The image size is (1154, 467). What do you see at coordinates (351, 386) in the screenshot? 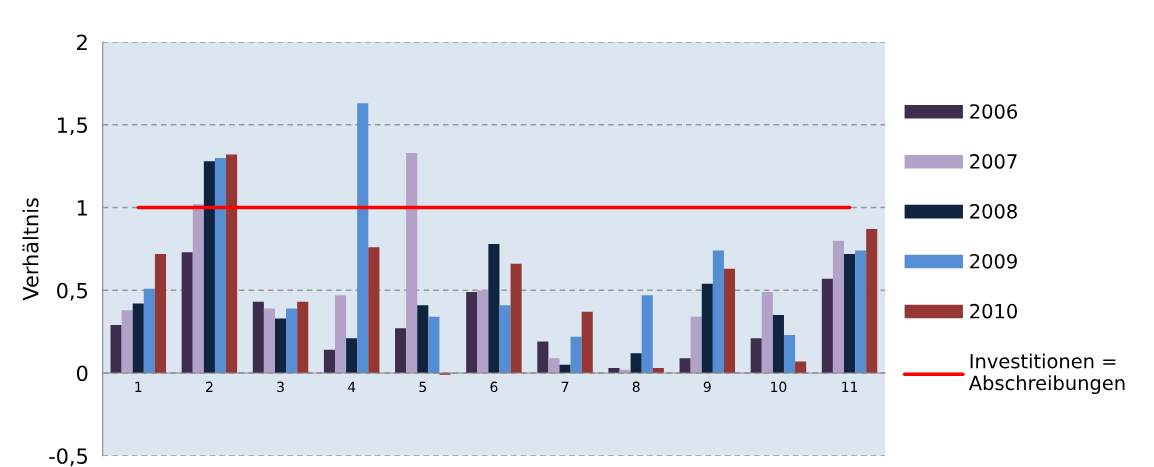
I see `x-tick-label: 4` at bounding box center [351, 386].